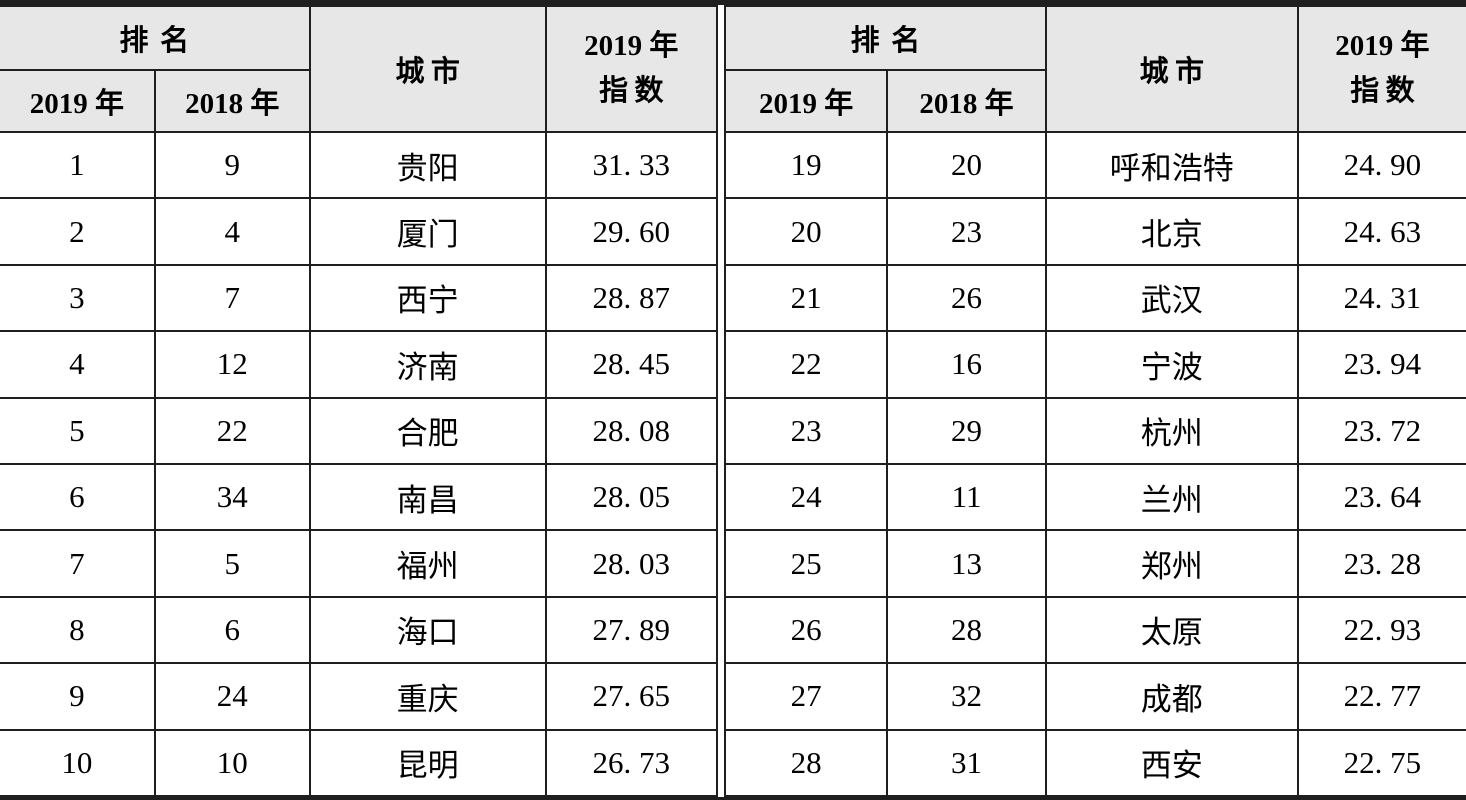 This screenshot has height=800, width=1466. I want to click on table-row: 27 32 成都 22. 77, so click(1094, 696).